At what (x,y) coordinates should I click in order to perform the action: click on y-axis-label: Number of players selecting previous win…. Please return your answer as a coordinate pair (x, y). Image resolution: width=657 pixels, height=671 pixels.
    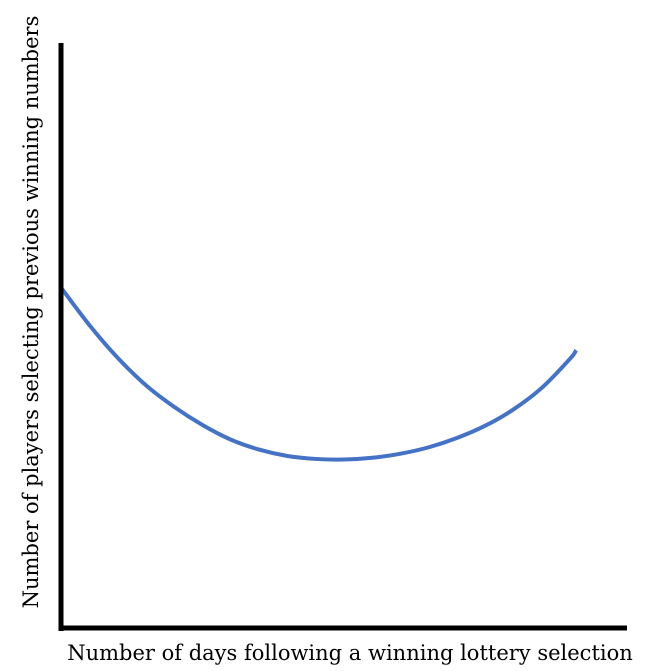
    Looking at the image, I should click on (31, 312).